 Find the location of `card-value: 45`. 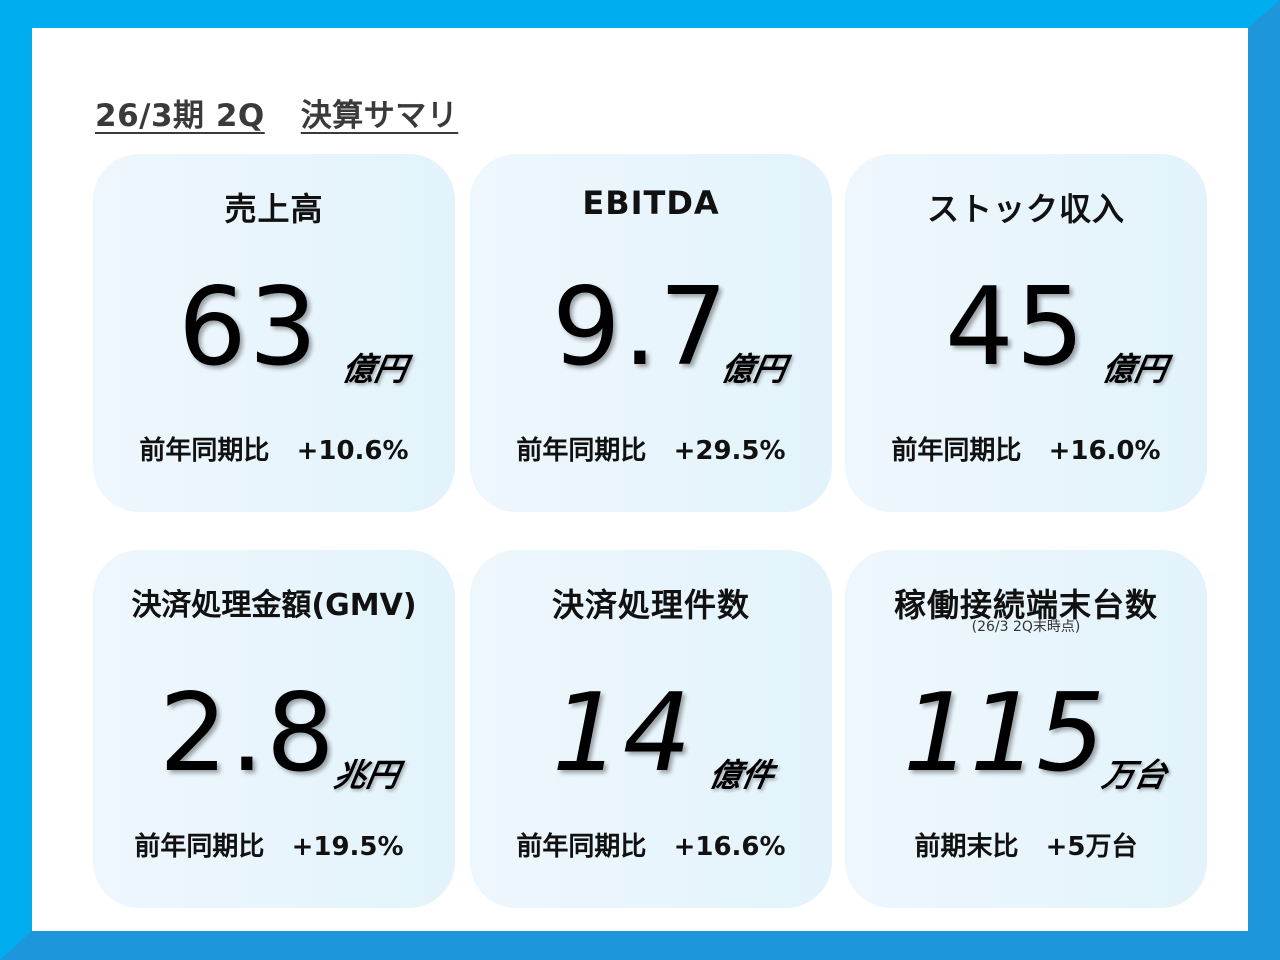

card-value: 45 is located at coordinates (1016, 327).